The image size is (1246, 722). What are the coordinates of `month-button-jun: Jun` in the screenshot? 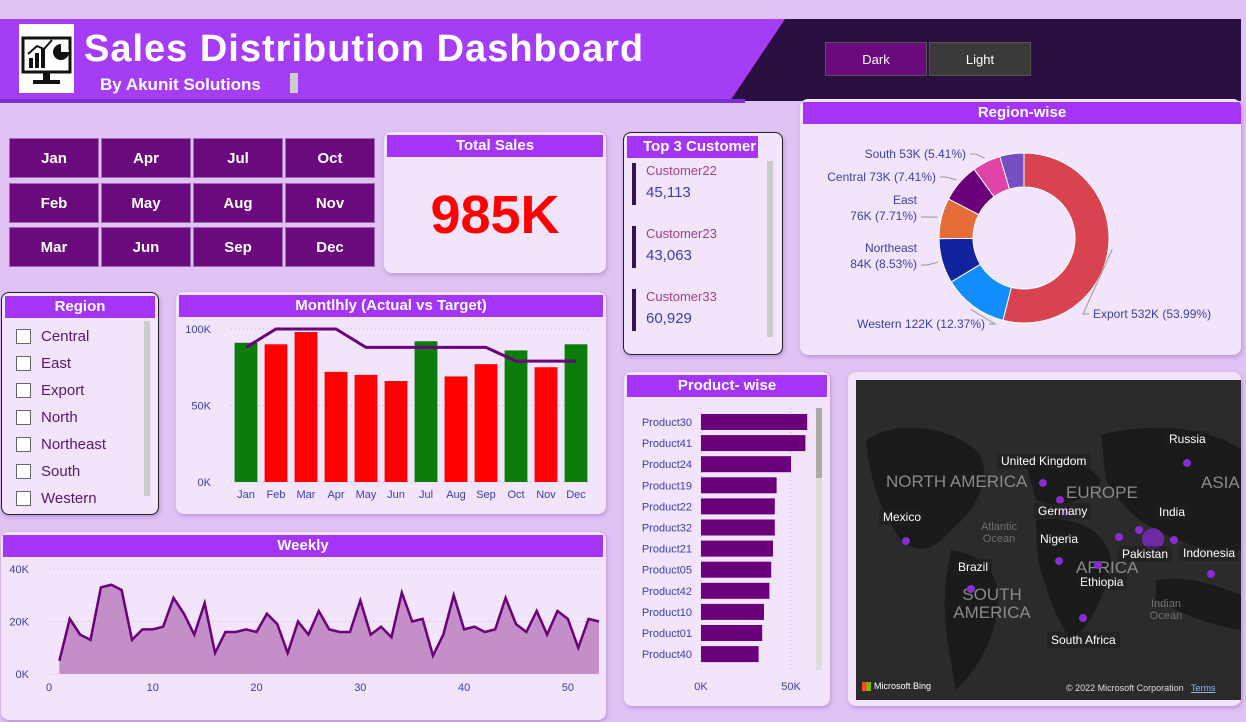 It's located at (146, 247).